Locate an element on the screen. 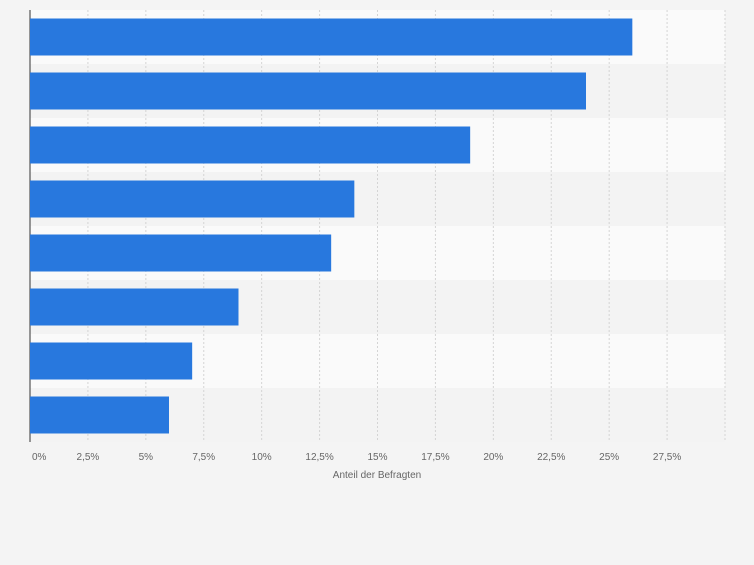  x-tick-label: 12,5% is located at coordinates (319, 457).